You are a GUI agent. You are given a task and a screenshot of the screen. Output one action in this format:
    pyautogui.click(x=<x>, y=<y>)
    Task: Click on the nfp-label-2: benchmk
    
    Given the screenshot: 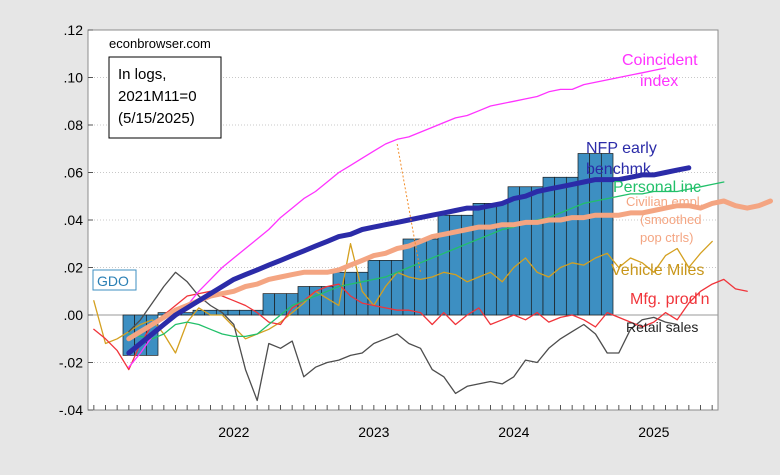 What is the action you would take?
    pyautogui.click(x=619, y=169)
    